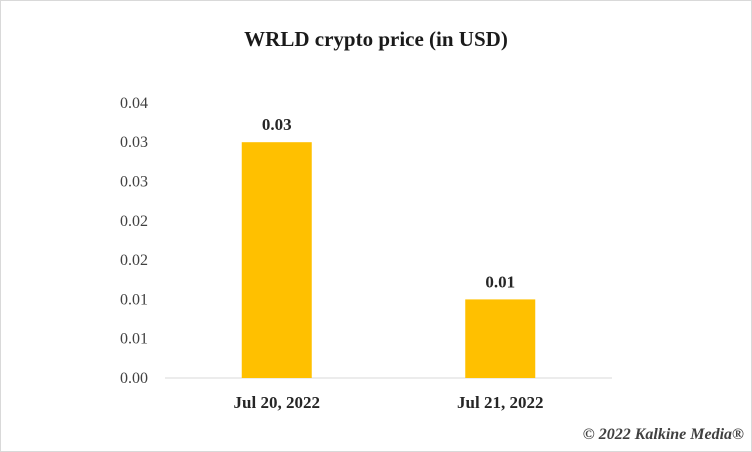  I want to click on y-tick-label: 0.04, so click(134, 103).